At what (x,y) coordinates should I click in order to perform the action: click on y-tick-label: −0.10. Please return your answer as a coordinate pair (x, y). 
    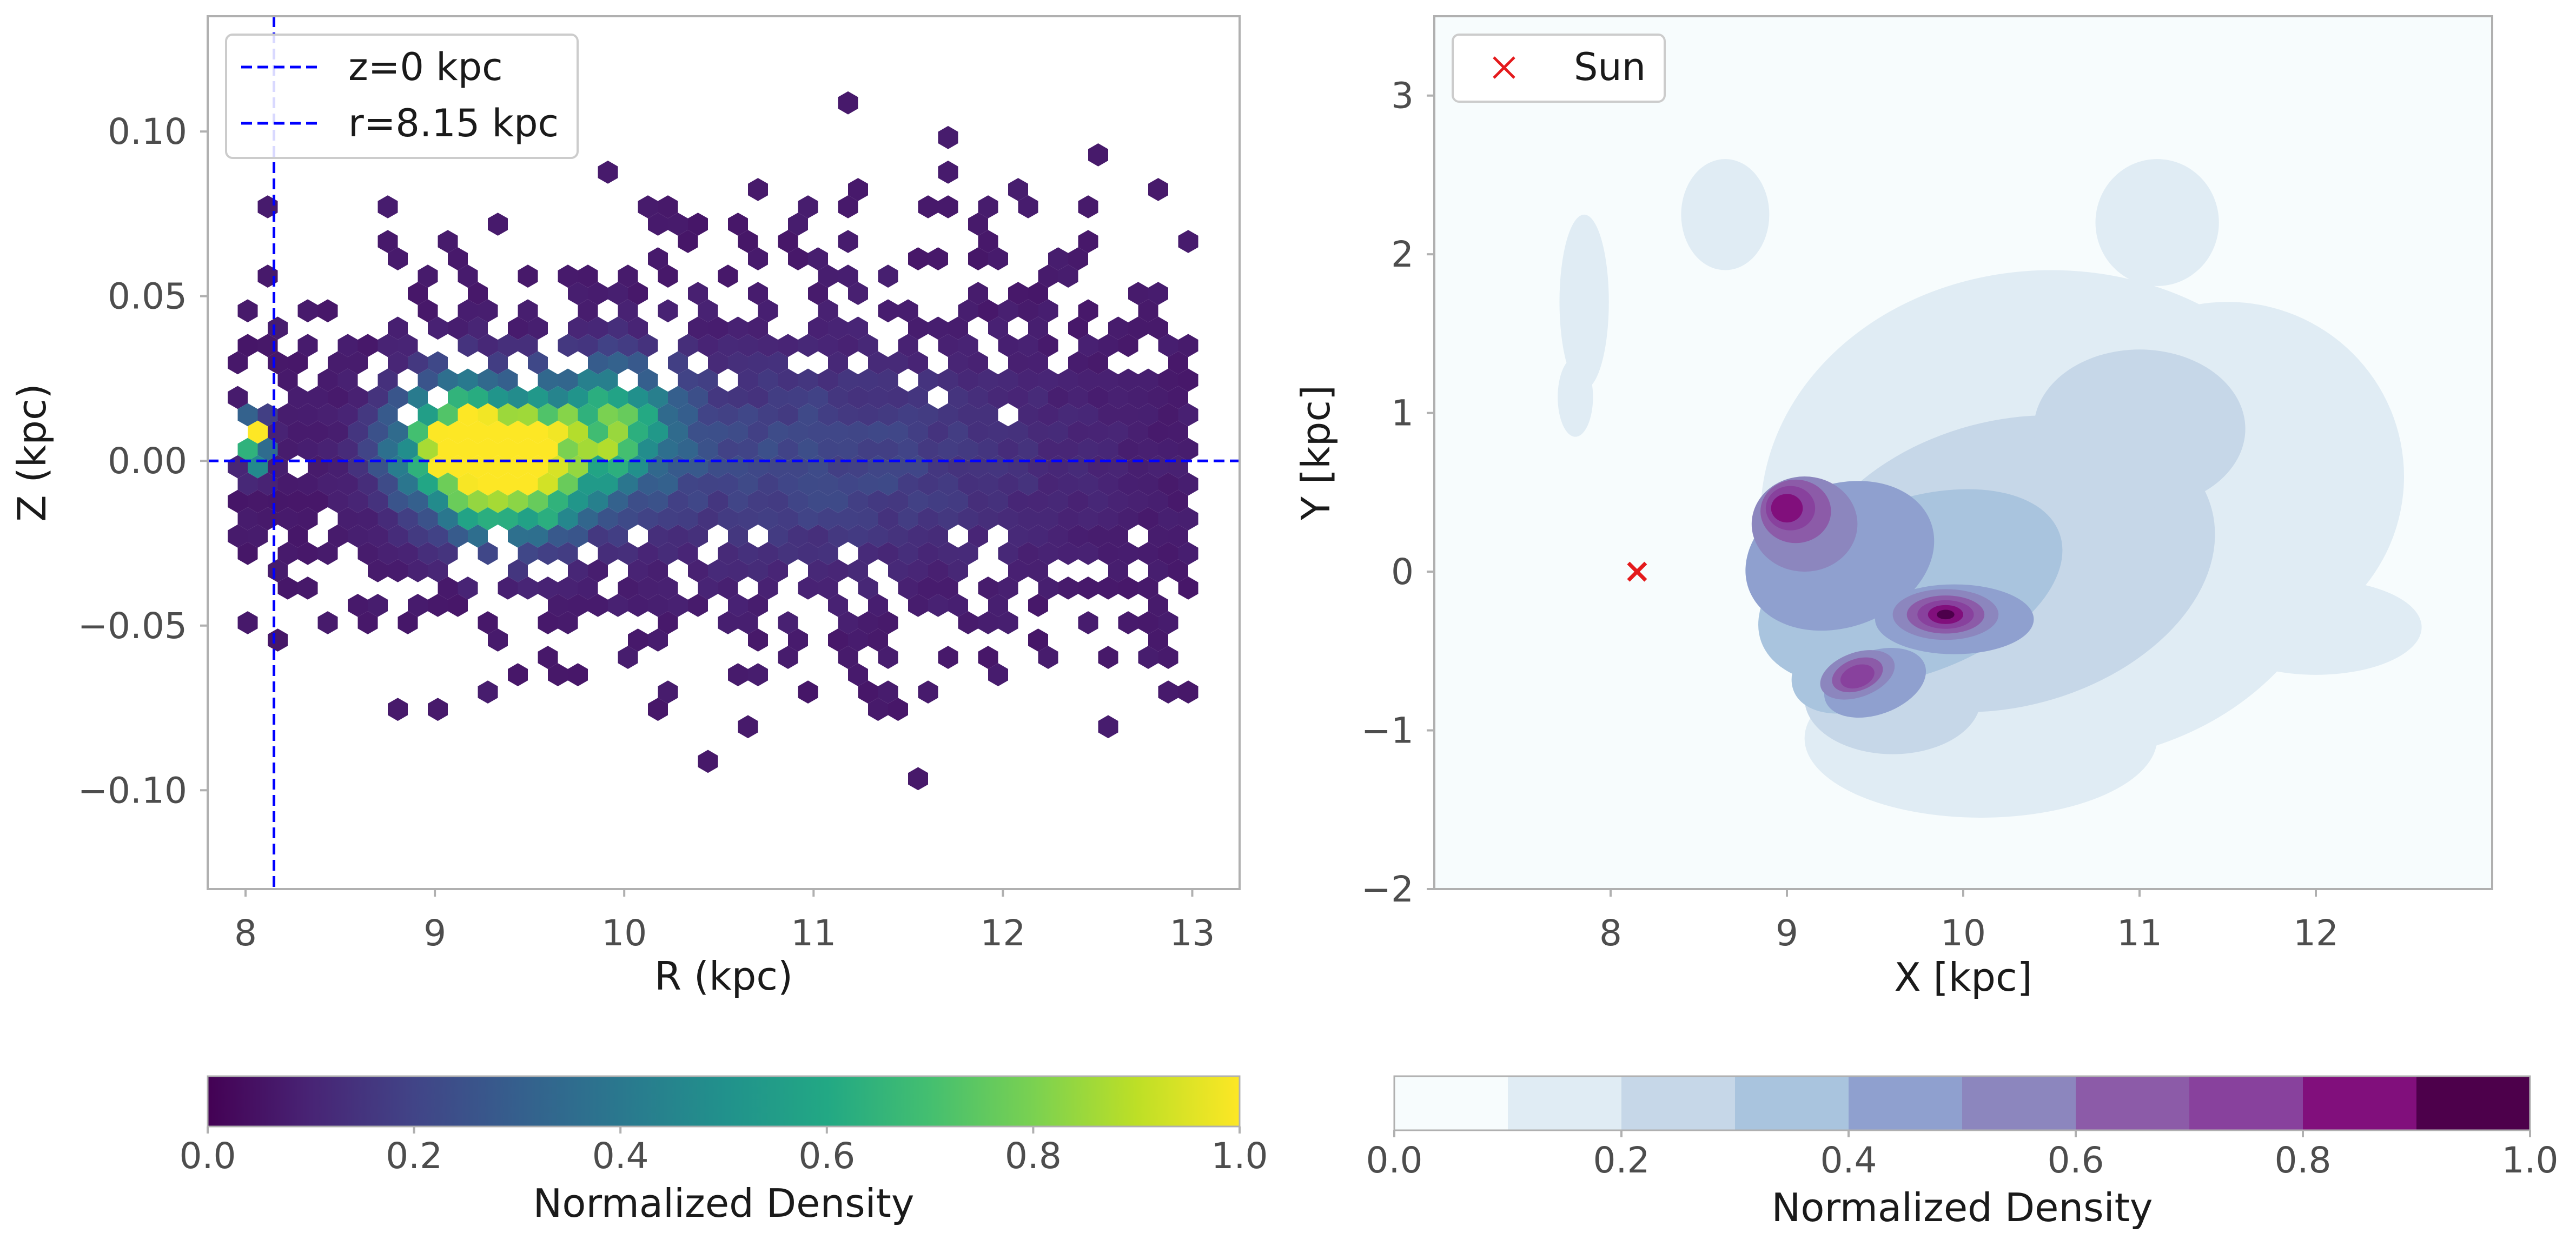
    Looking at the image, I should click on (133, 790).